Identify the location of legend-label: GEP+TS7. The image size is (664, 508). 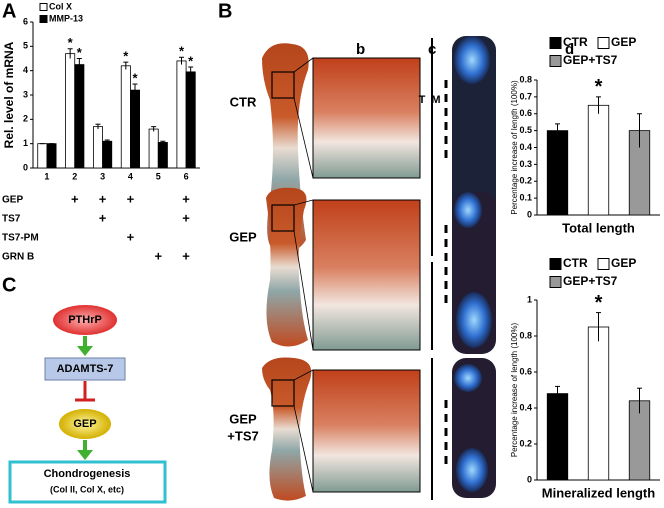
(590, 281).